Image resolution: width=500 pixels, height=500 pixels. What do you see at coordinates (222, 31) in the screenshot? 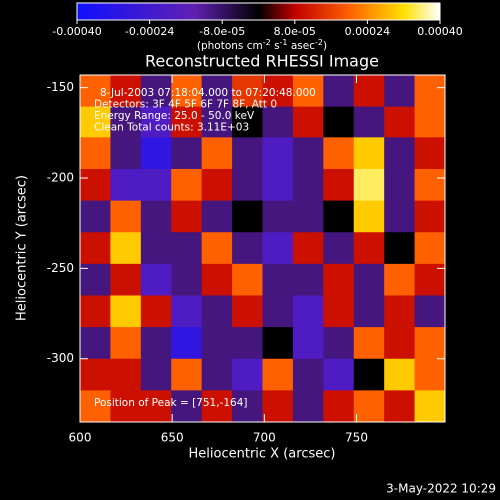
I see `colorbar-tick-label: -8.0e-05` at bounding box center [222, 31].